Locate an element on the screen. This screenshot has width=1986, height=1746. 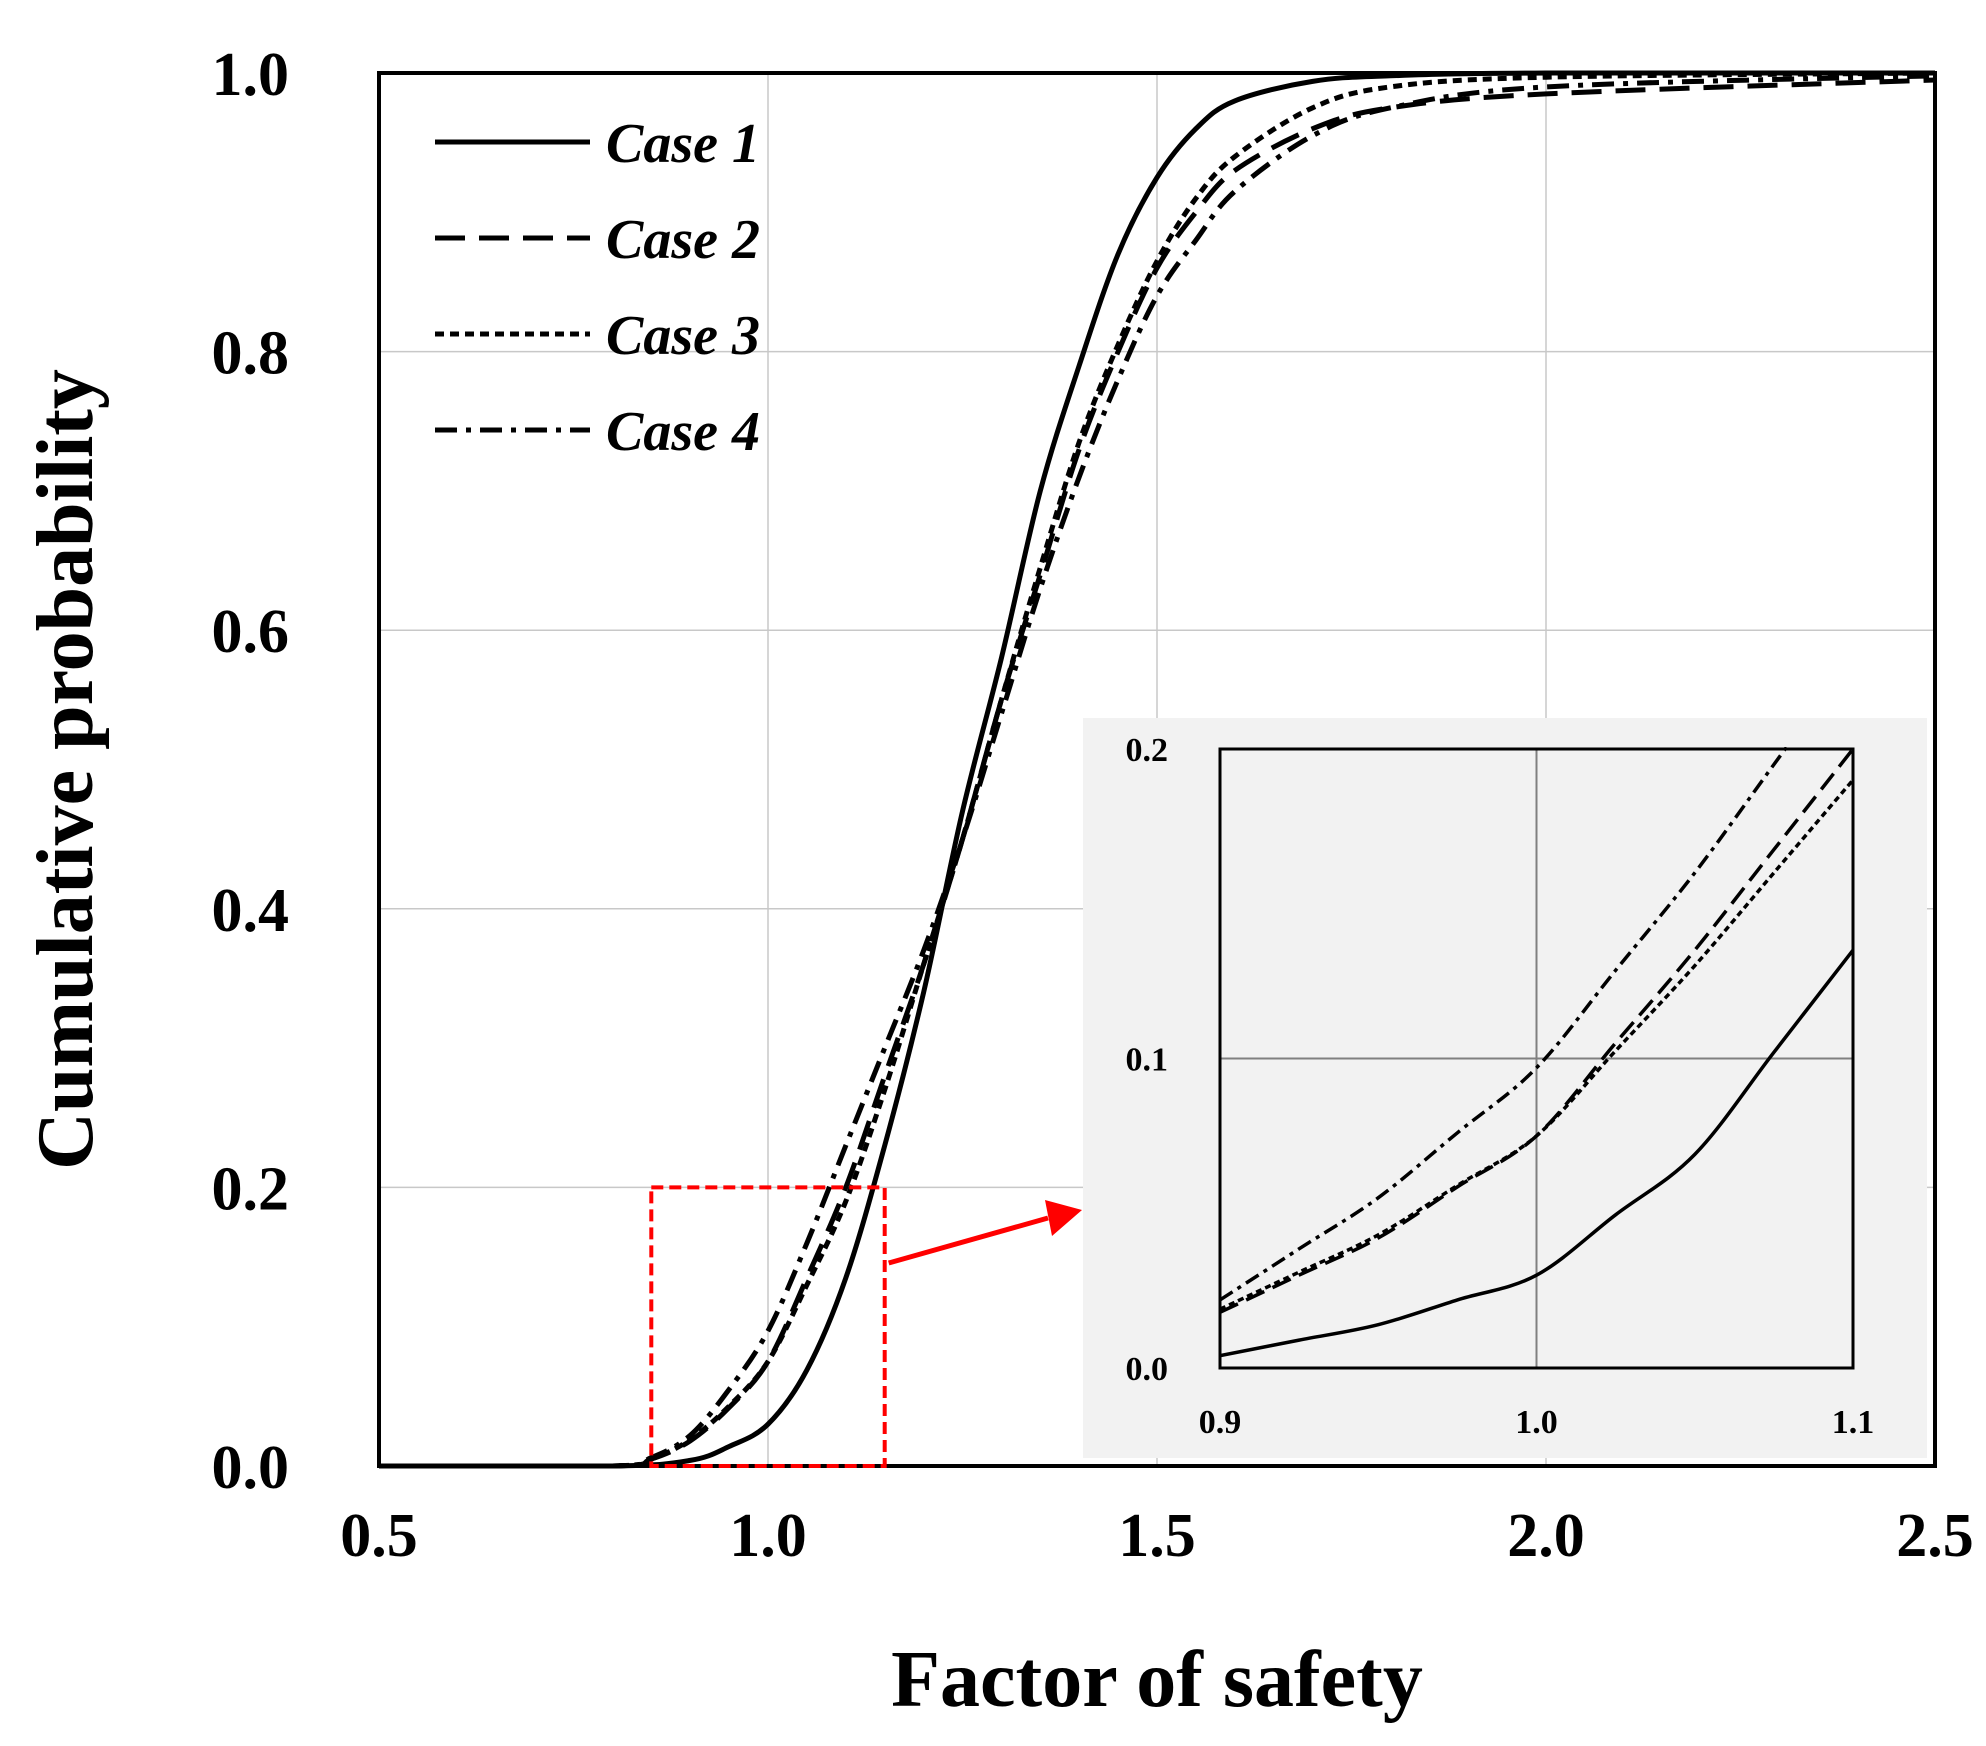
y-axis-label: Cumulative probability is located at coordinates (66, 769).